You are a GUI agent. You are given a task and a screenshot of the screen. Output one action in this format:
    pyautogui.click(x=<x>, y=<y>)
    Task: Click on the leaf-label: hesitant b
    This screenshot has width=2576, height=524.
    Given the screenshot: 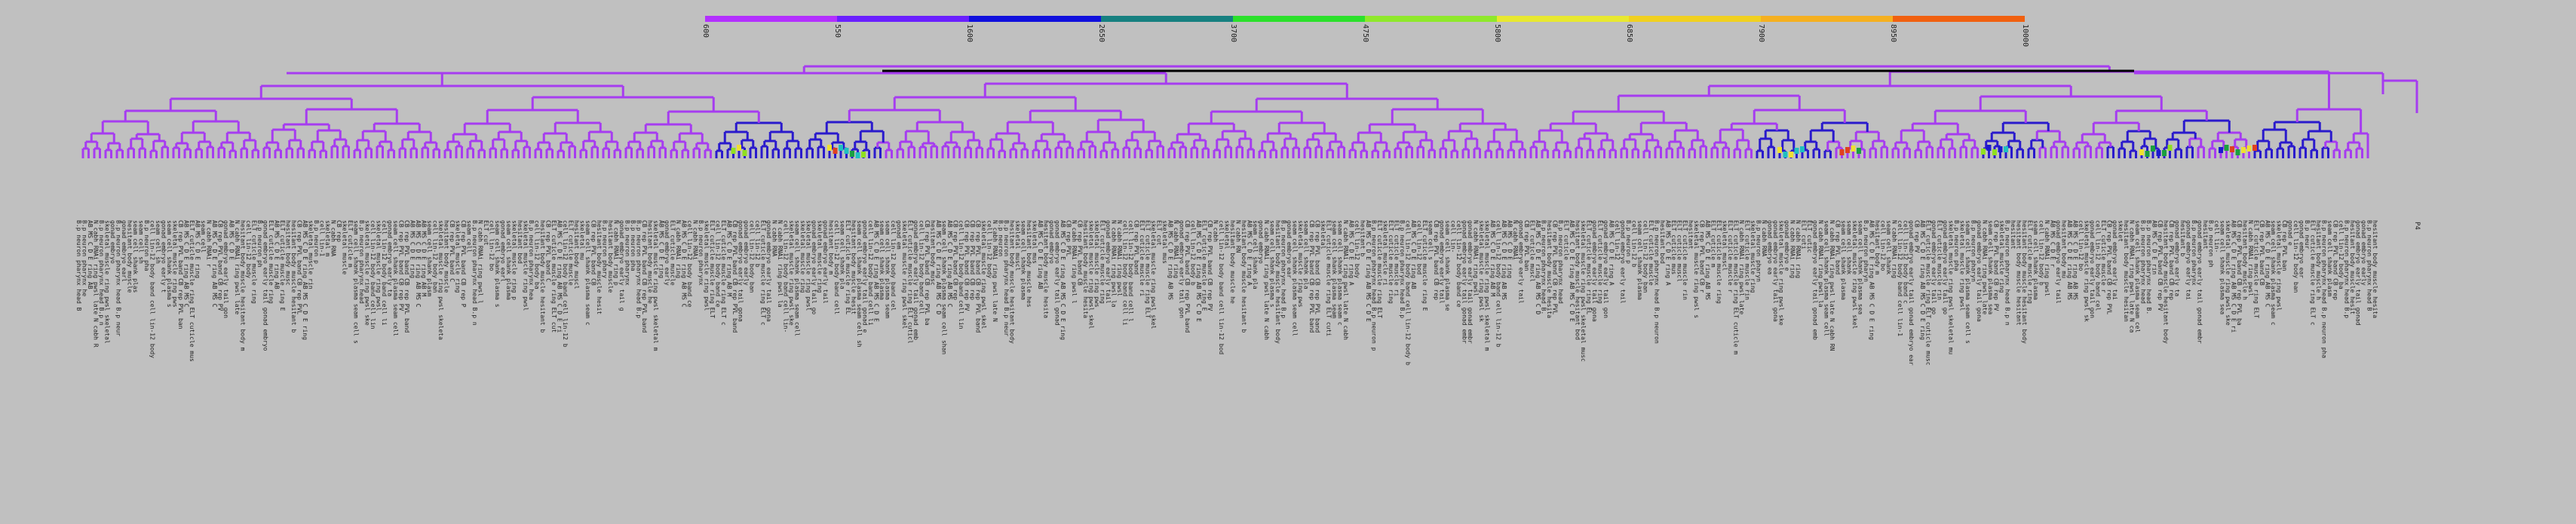 What is the action you would take?
    pyautogui.click(x=1362, y=238)
    